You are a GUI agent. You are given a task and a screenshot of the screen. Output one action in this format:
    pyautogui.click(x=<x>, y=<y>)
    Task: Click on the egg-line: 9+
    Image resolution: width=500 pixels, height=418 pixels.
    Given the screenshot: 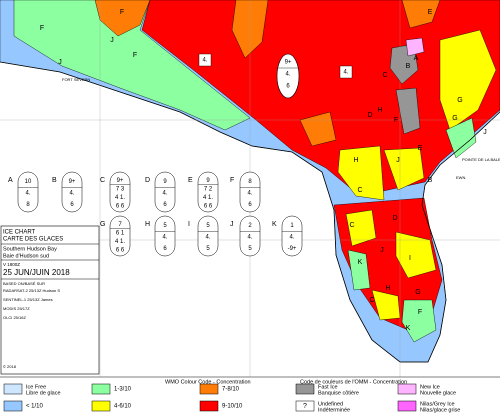 What is the action you would take?
    pyautogui.click(x=72, y=182)
    